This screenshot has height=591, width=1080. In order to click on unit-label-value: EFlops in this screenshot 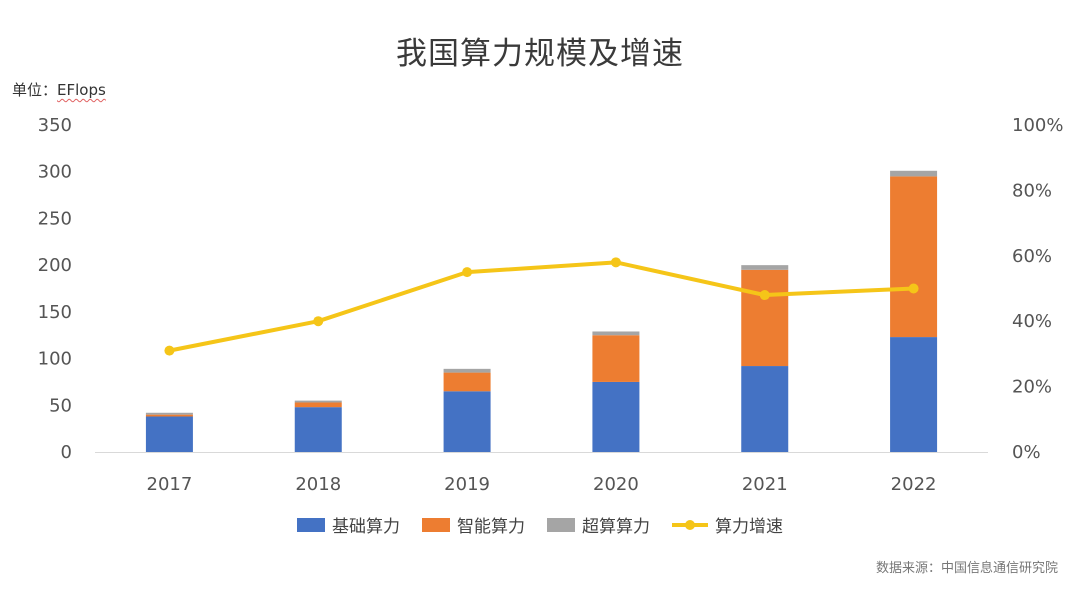, I will do `click(81, 90)`.